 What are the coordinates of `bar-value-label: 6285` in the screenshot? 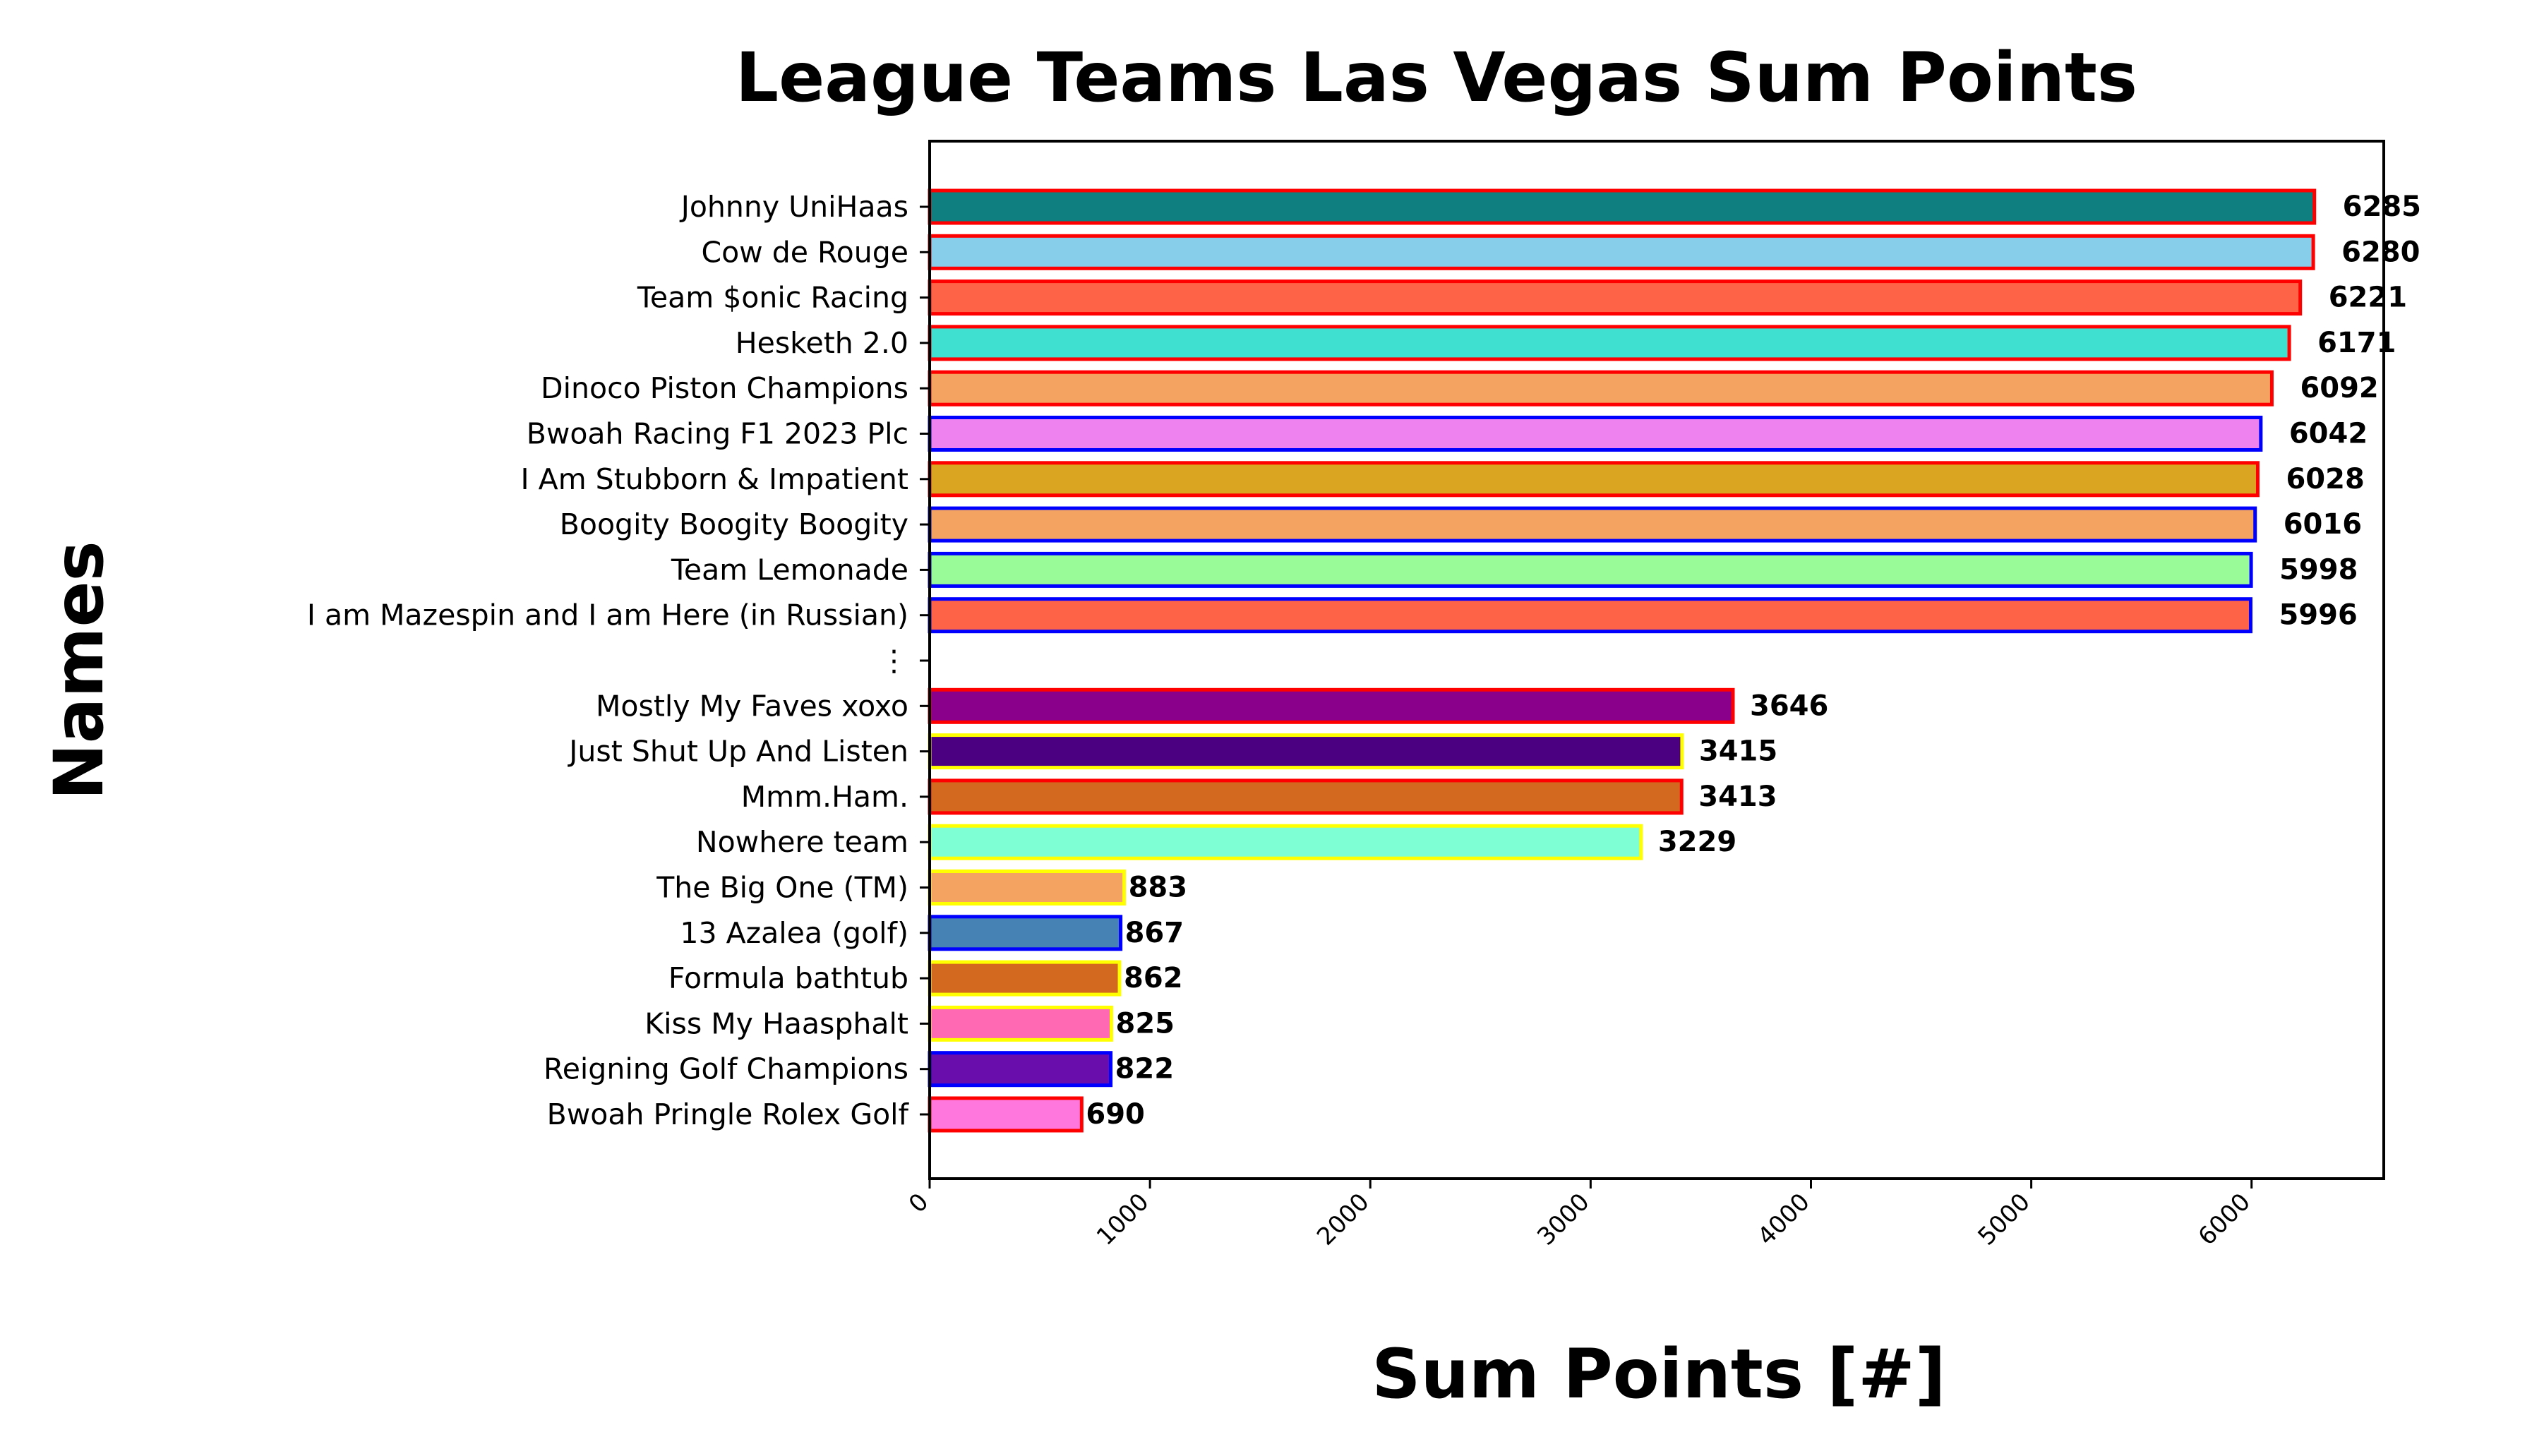 It's located at (2382, 207).